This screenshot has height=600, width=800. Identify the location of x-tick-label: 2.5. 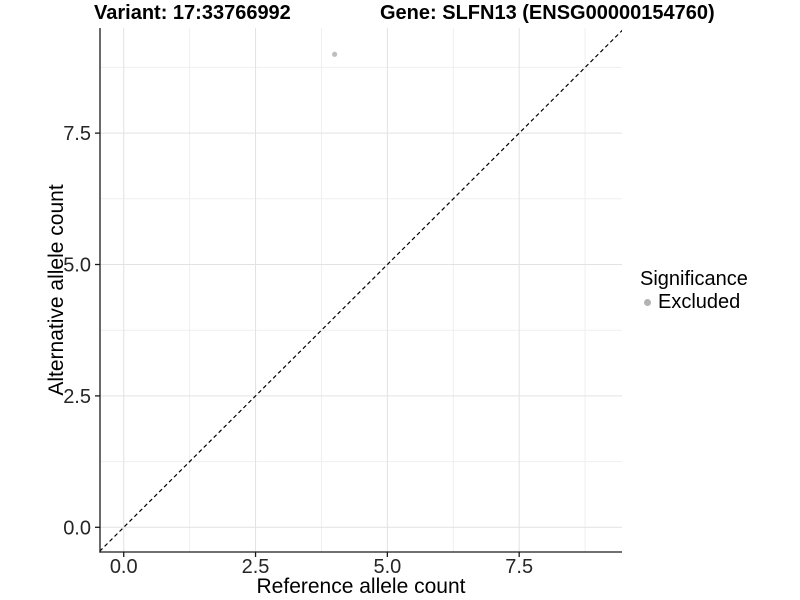
(256, 567).